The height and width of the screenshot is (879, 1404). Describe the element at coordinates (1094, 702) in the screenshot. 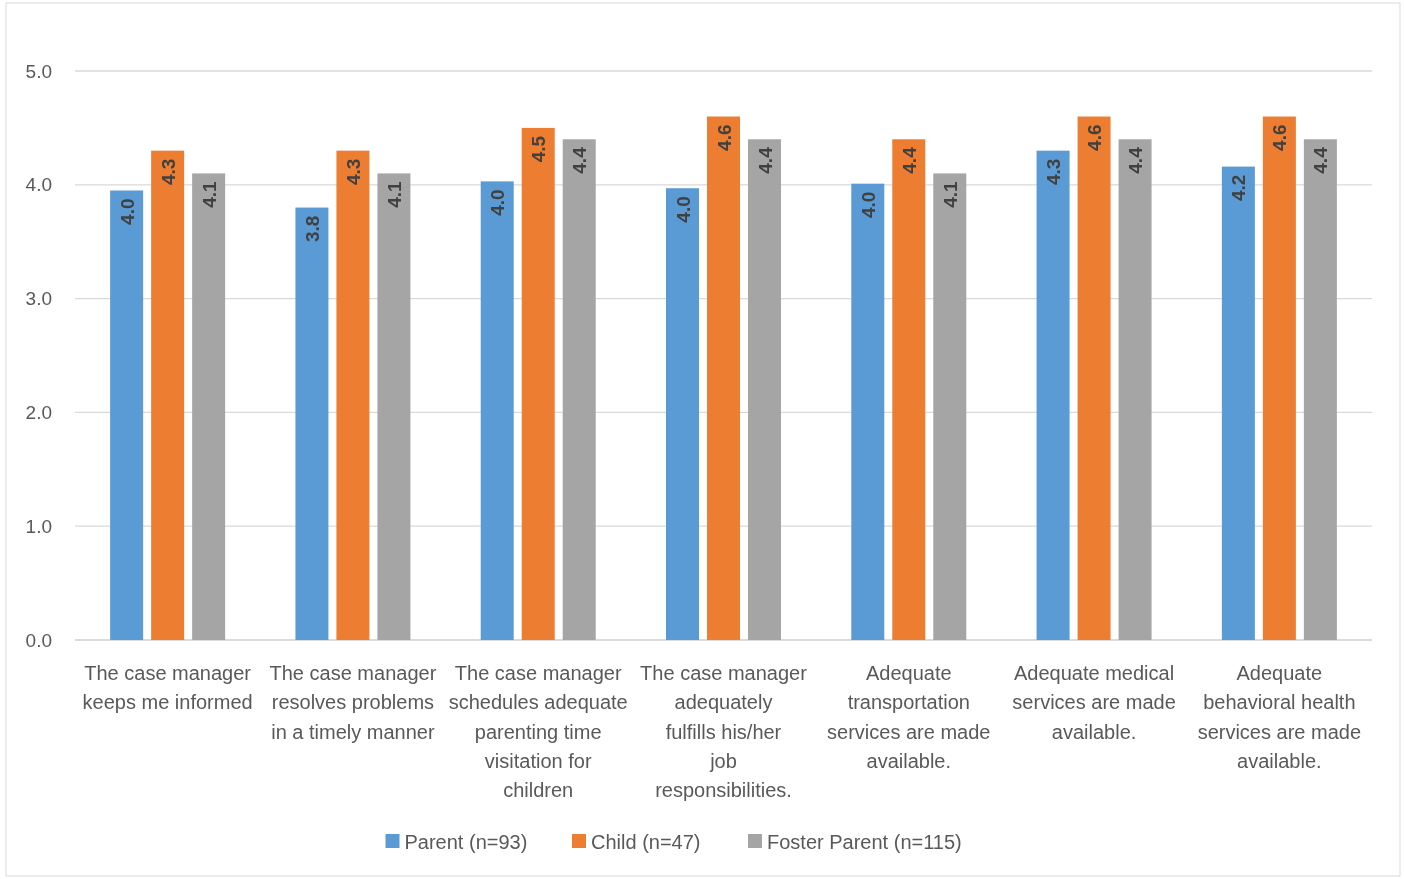

I see `x-tick-label: Adequate medical services are made available.` at that location.